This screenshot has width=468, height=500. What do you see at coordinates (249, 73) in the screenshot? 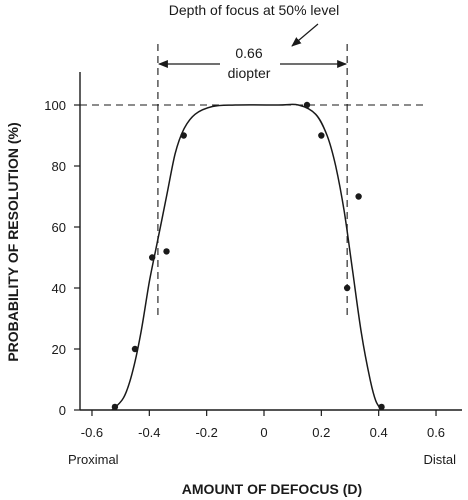
I see `width-unit-label: diopter` at bounding box center [249, 73].